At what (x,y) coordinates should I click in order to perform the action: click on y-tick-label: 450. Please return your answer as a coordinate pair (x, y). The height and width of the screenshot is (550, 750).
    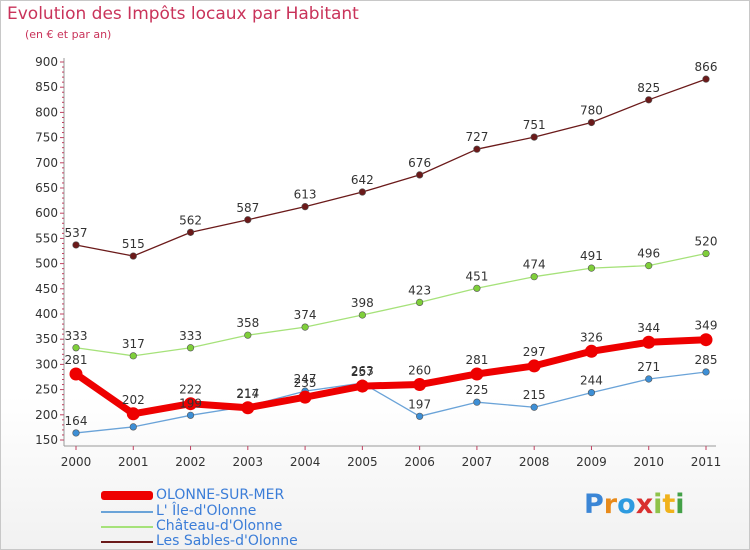
    Looking at the image, I should click on (46, 289).